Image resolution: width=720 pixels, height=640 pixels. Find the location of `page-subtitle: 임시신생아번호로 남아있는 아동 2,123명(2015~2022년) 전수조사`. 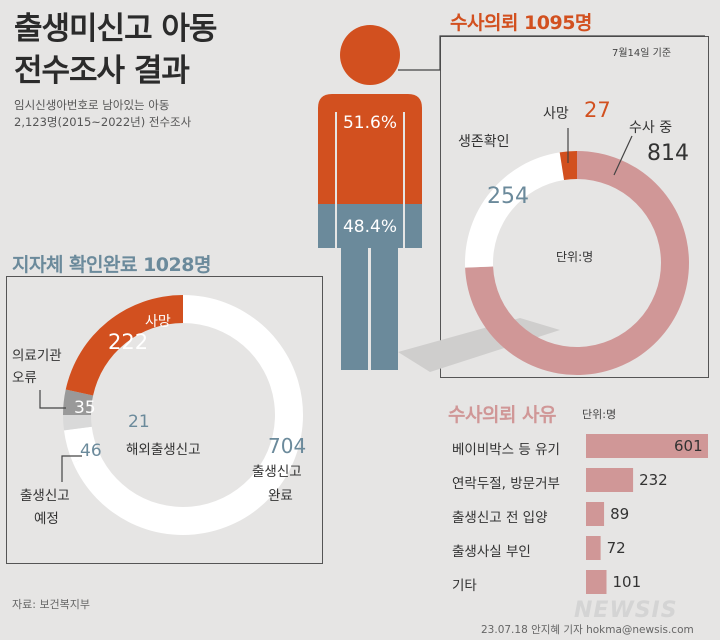

page-subtitle: 임시신생아번호로 남아있는 아동 2,123명(2015~2022년) 전수조사 is located at coordinates (102, 114).